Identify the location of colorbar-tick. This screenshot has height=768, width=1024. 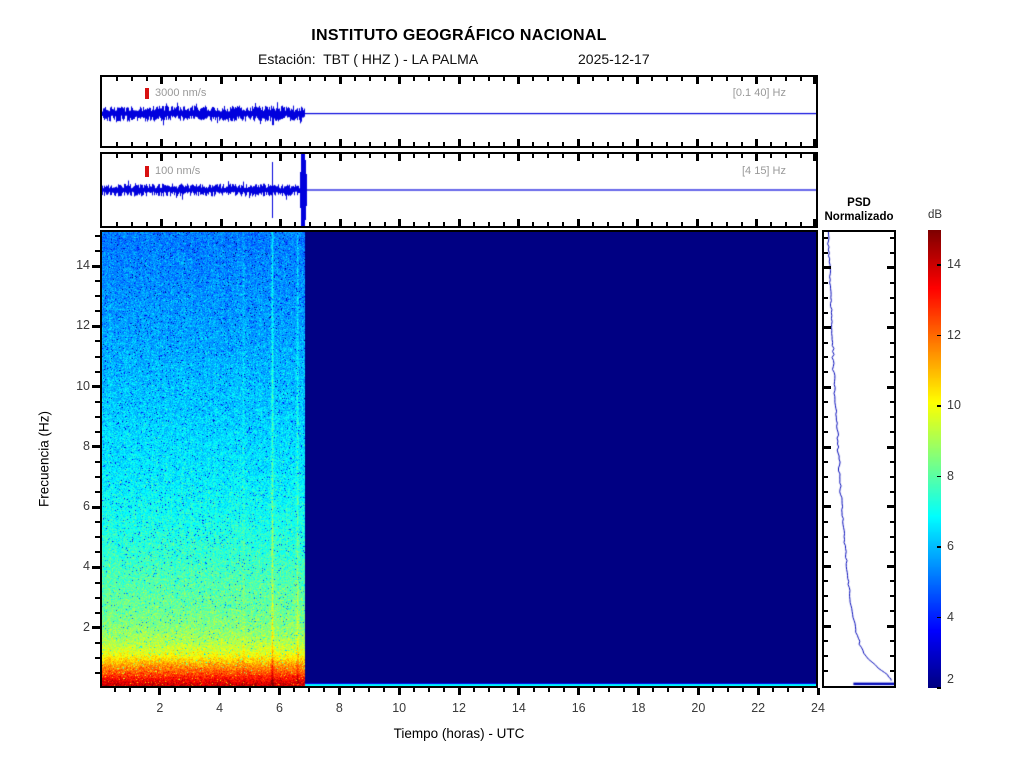
(939, 617).